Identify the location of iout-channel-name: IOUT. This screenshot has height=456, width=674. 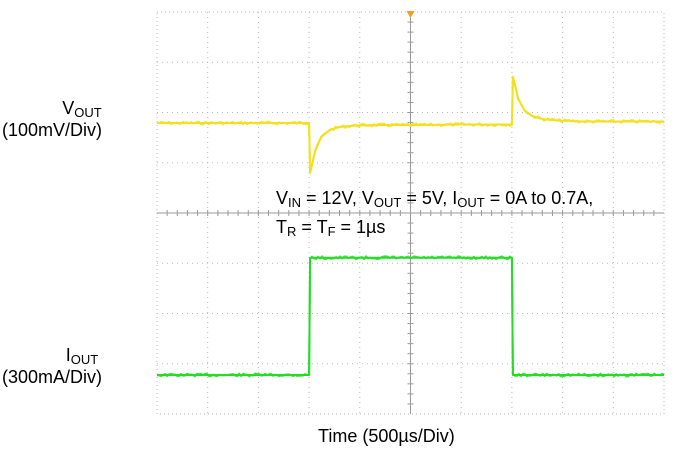
(82, 356).